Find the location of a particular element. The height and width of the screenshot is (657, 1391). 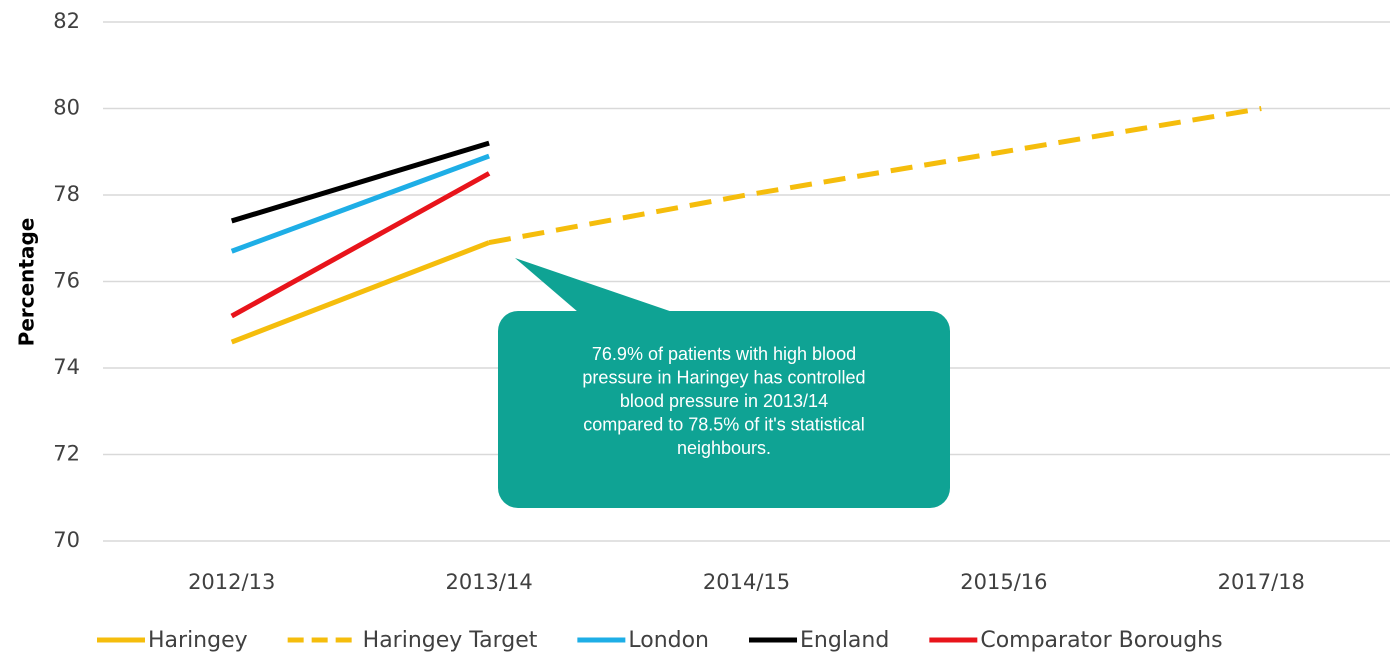

callout-text: neighbours. is located at coordinates (724, 448).